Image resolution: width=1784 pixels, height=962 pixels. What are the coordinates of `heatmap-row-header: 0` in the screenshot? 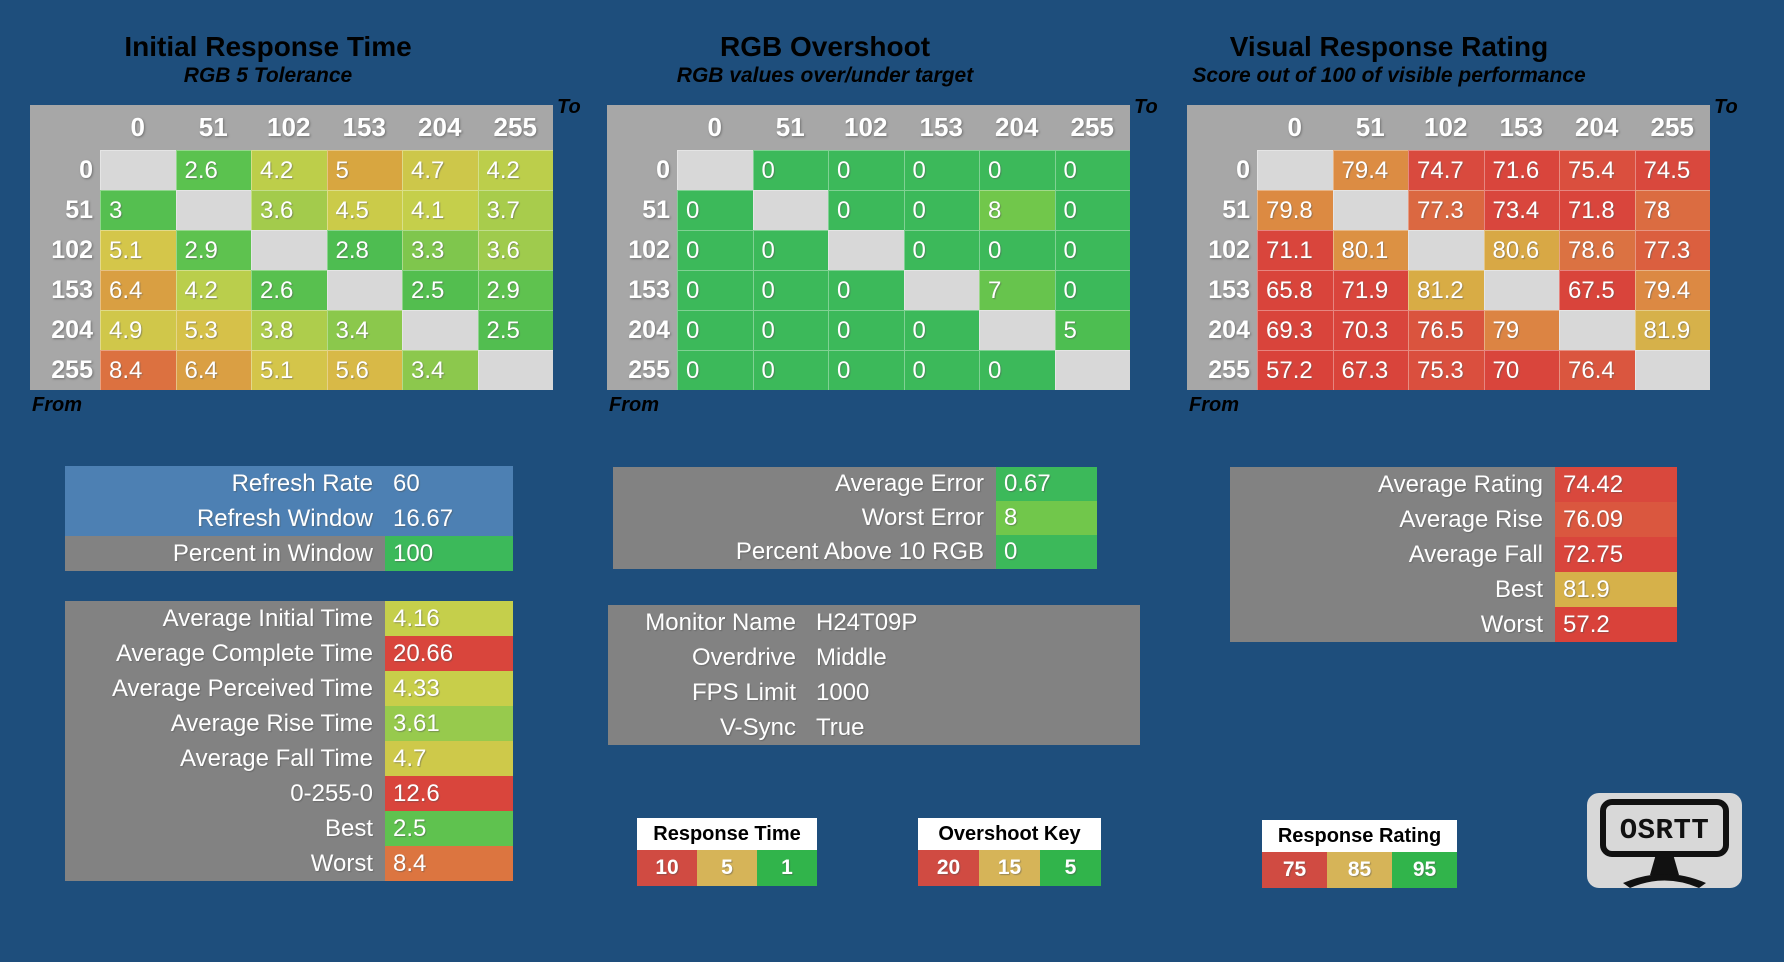 It's located at (642, 170).